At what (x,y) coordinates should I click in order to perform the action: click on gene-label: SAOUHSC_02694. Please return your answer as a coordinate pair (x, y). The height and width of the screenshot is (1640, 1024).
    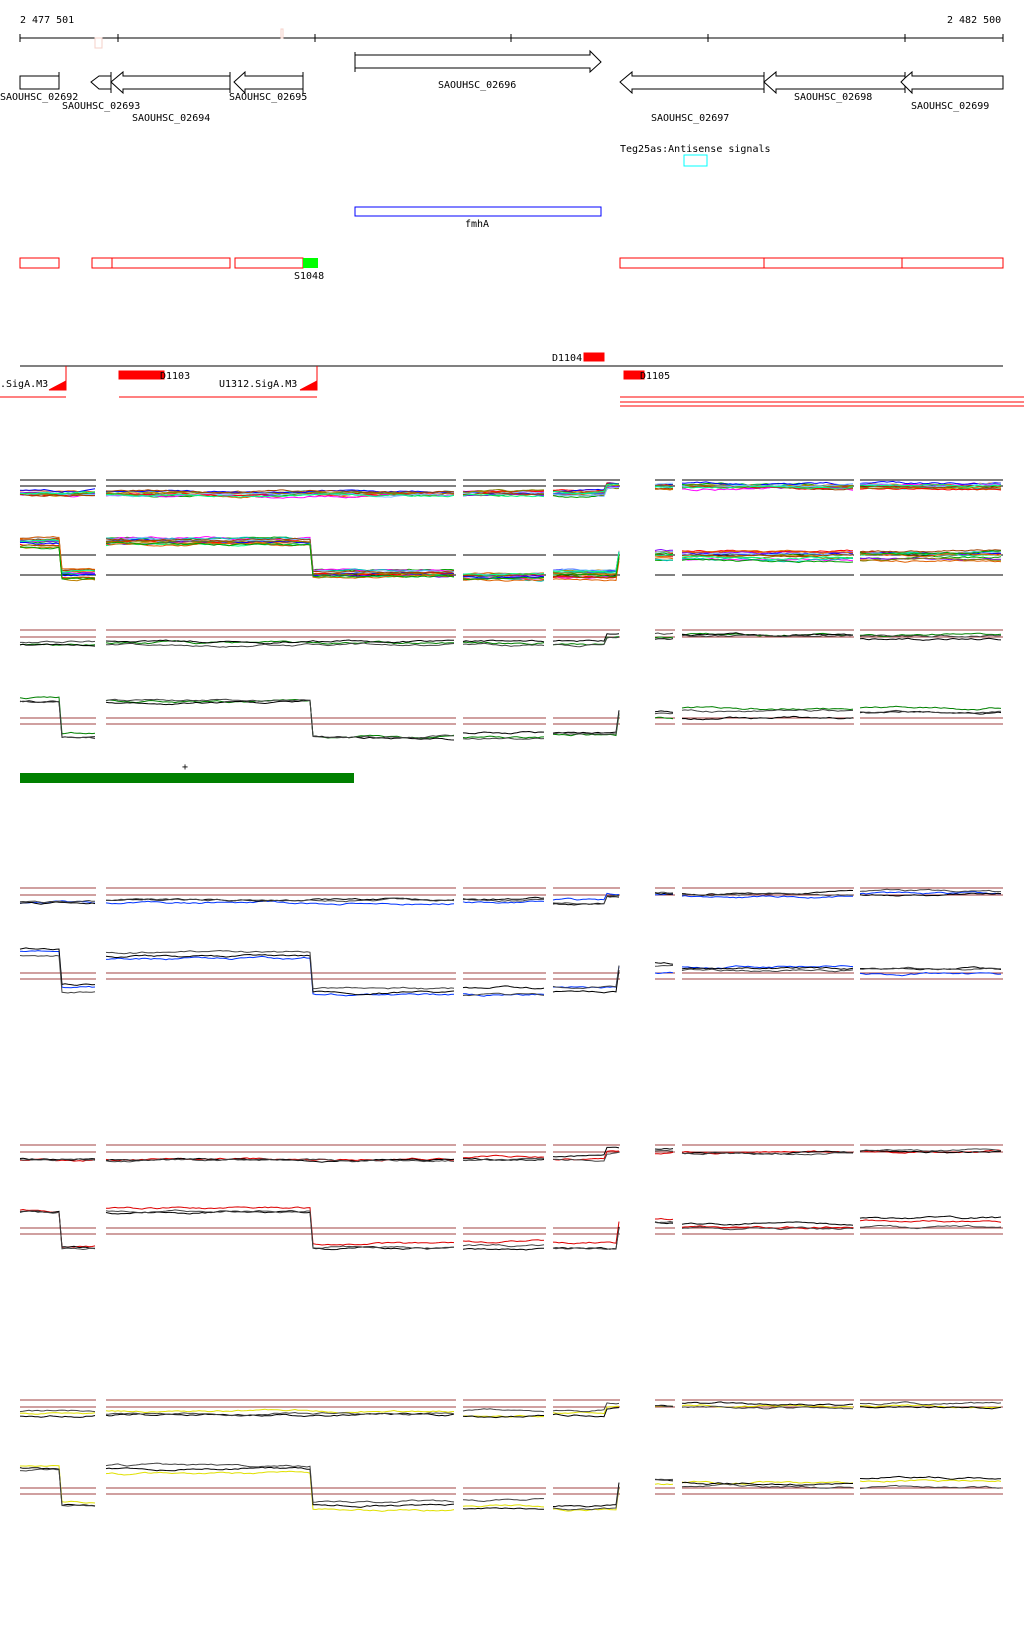
    Looking at the image, I should click on (171, 118).